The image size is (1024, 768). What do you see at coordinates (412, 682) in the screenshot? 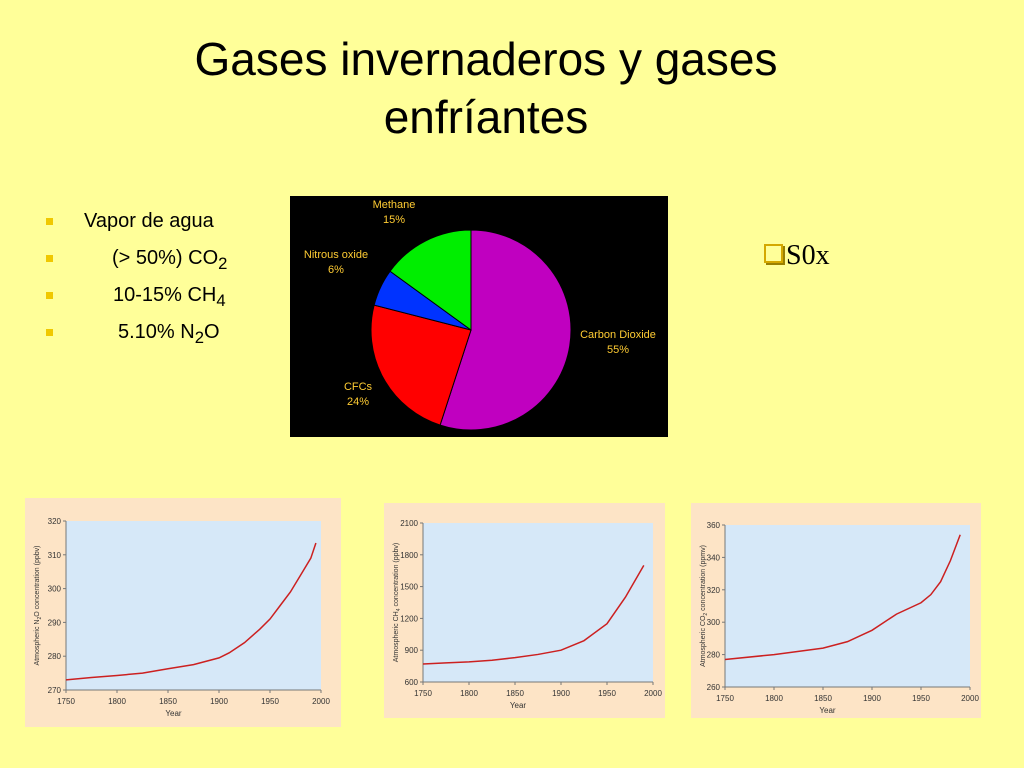
I see `y-tick-label: 600` at bounding box center [412, 682].